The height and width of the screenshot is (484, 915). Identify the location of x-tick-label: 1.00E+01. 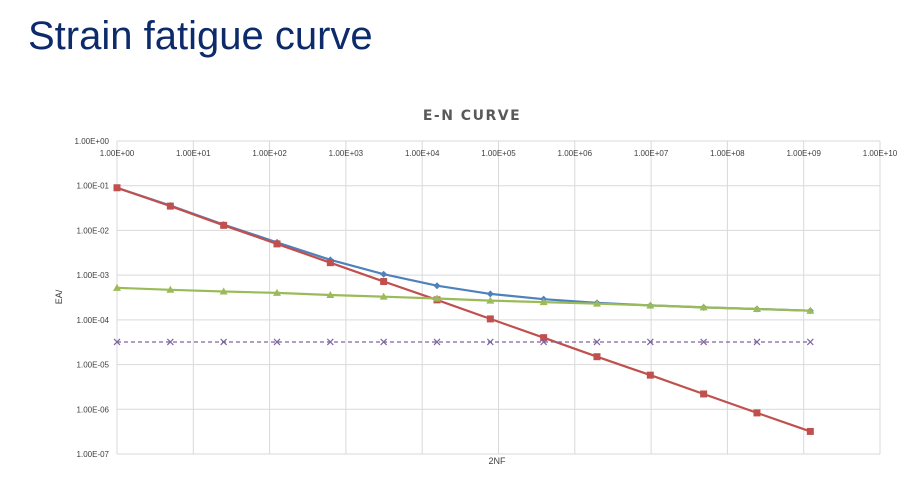
(193, 153).